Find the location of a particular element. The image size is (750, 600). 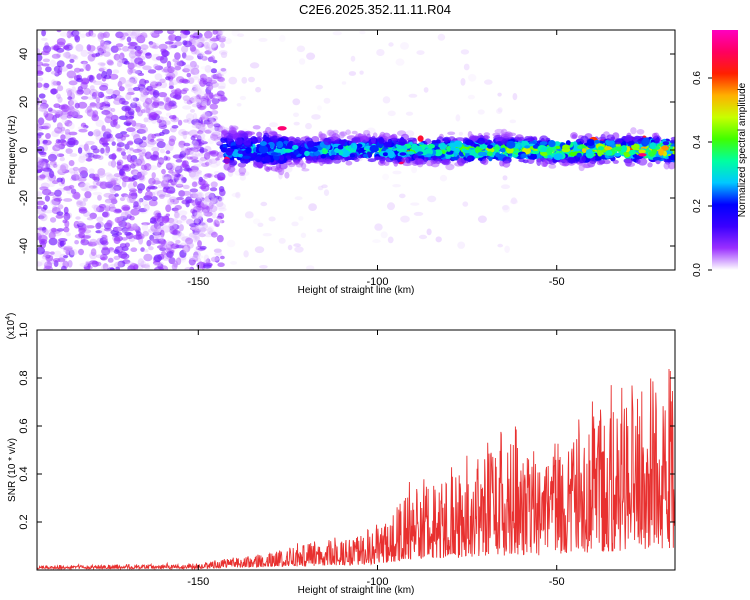

snr-y-scale-exponent: 4 is located at coordinates (8, 318).